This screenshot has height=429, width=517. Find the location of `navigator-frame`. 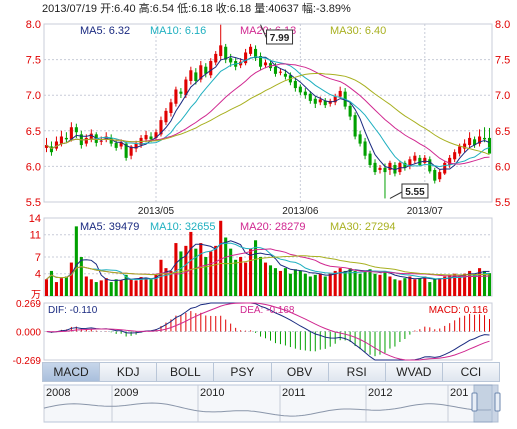

navigator-frame is located at coordinates (268, 403).